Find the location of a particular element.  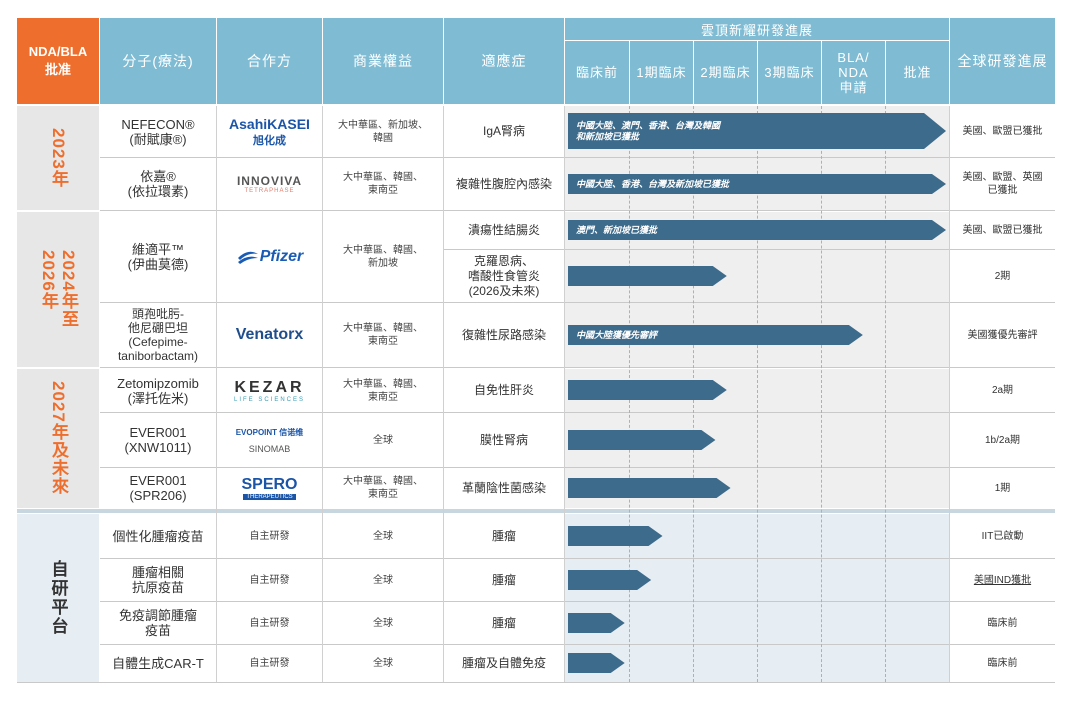

stage-phase1: 1期臨床 is located at coordinates (661, 72).